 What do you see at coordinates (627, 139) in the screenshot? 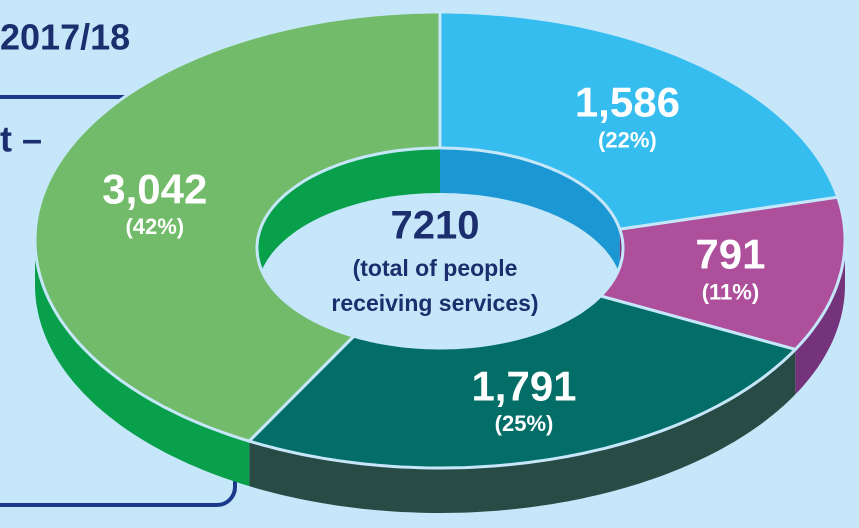
I see `percent-label: (22%)` at bounding box center [627, 139].